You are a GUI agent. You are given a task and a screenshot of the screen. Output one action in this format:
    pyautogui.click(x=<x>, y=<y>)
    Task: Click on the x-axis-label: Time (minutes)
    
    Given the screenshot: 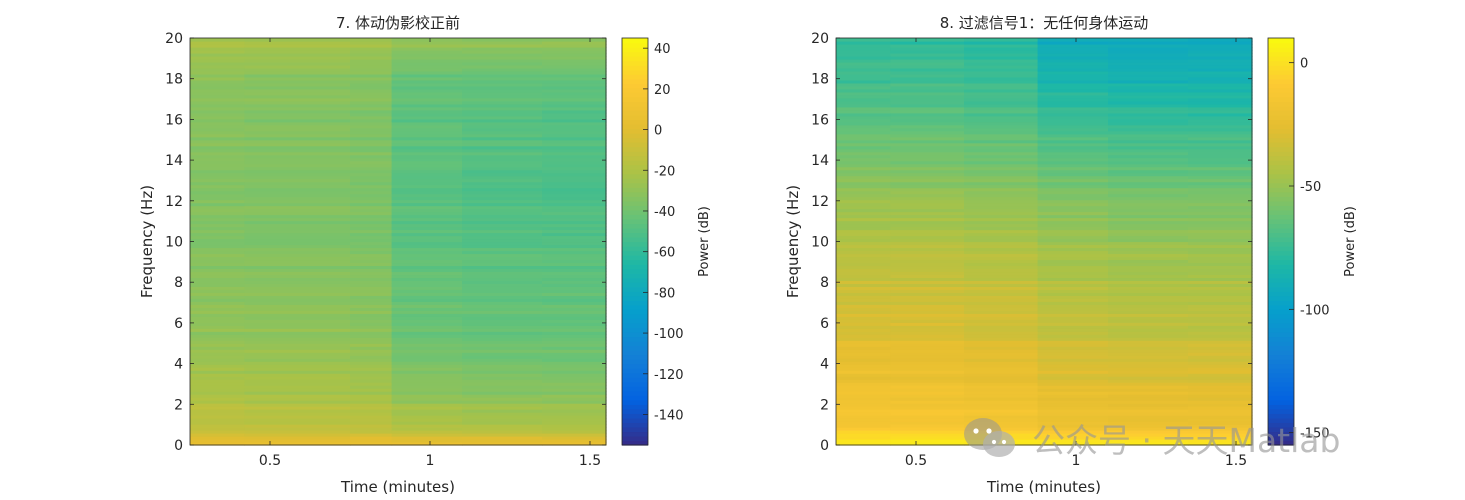 What is the action you would take?
    pyautogui.click(x=1043, y=487)
    